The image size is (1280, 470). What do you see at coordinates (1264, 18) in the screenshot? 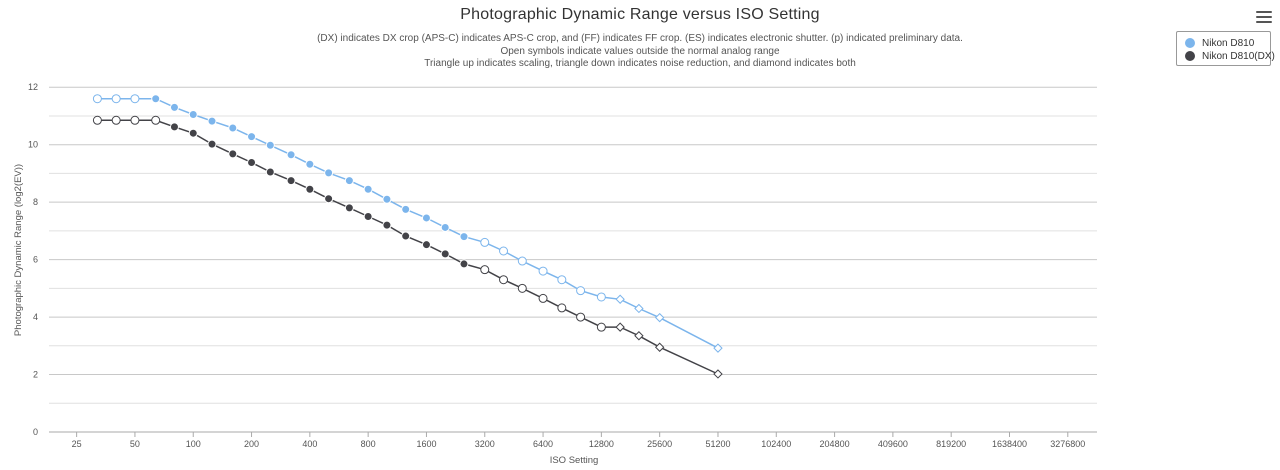
I see `hamburger-menu-icon` at bounding box center [1264, 18].